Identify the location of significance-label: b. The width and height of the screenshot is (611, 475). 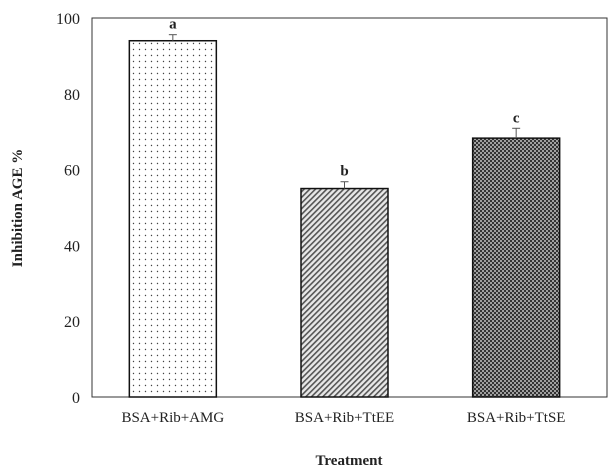
(344, 172).